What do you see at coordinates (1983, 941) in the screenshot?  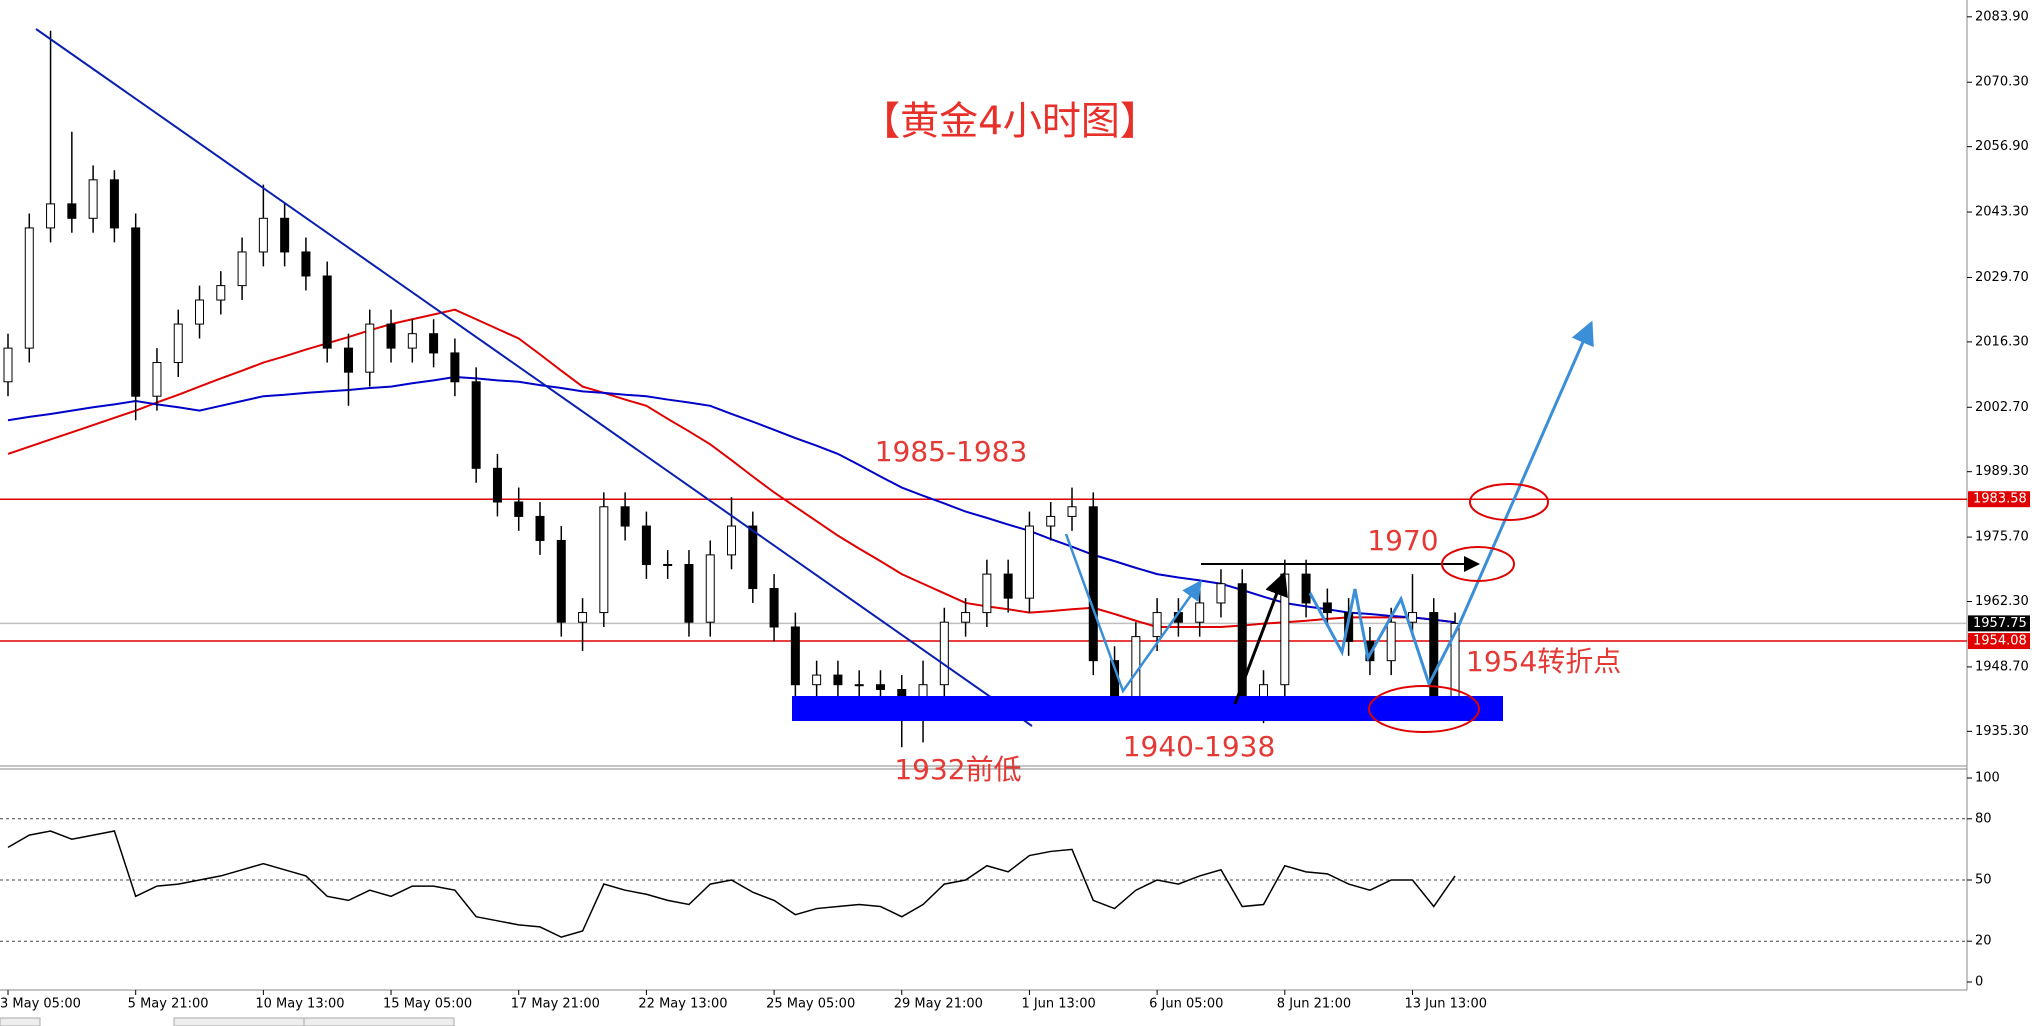 I see `y-tick-label: 20` at bounding box center [1983, 941].